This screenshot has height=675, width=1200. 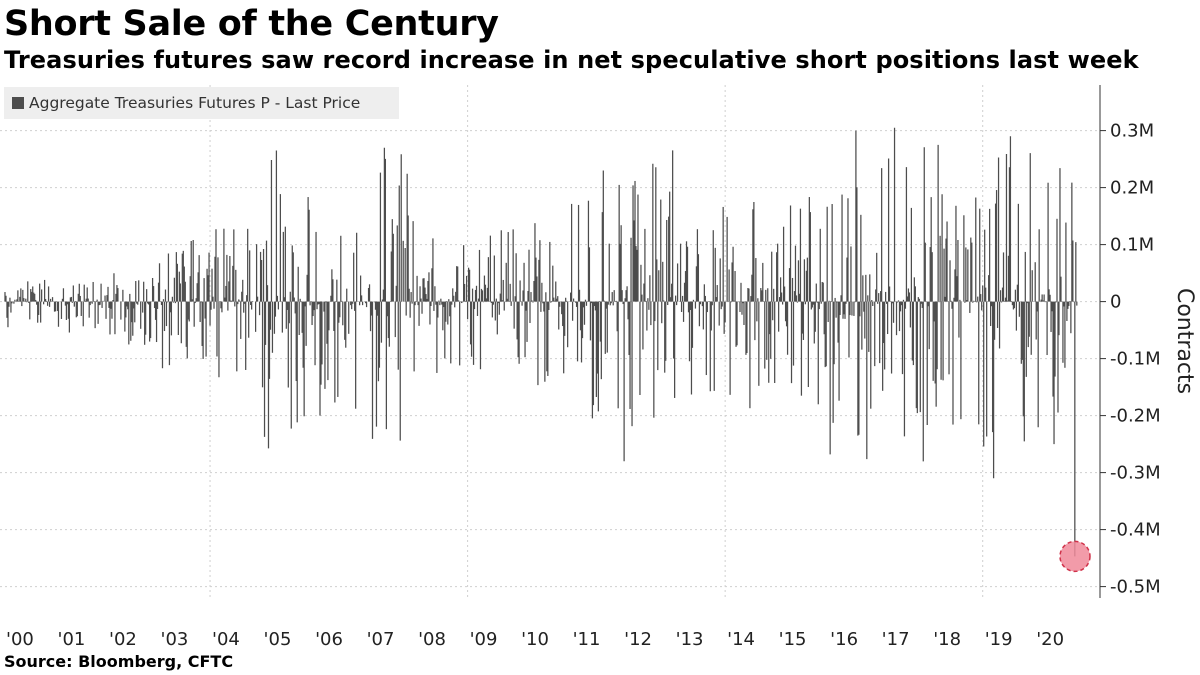 I want to click on y-tick-label: -0.2M, so click(x=1135, y=416).